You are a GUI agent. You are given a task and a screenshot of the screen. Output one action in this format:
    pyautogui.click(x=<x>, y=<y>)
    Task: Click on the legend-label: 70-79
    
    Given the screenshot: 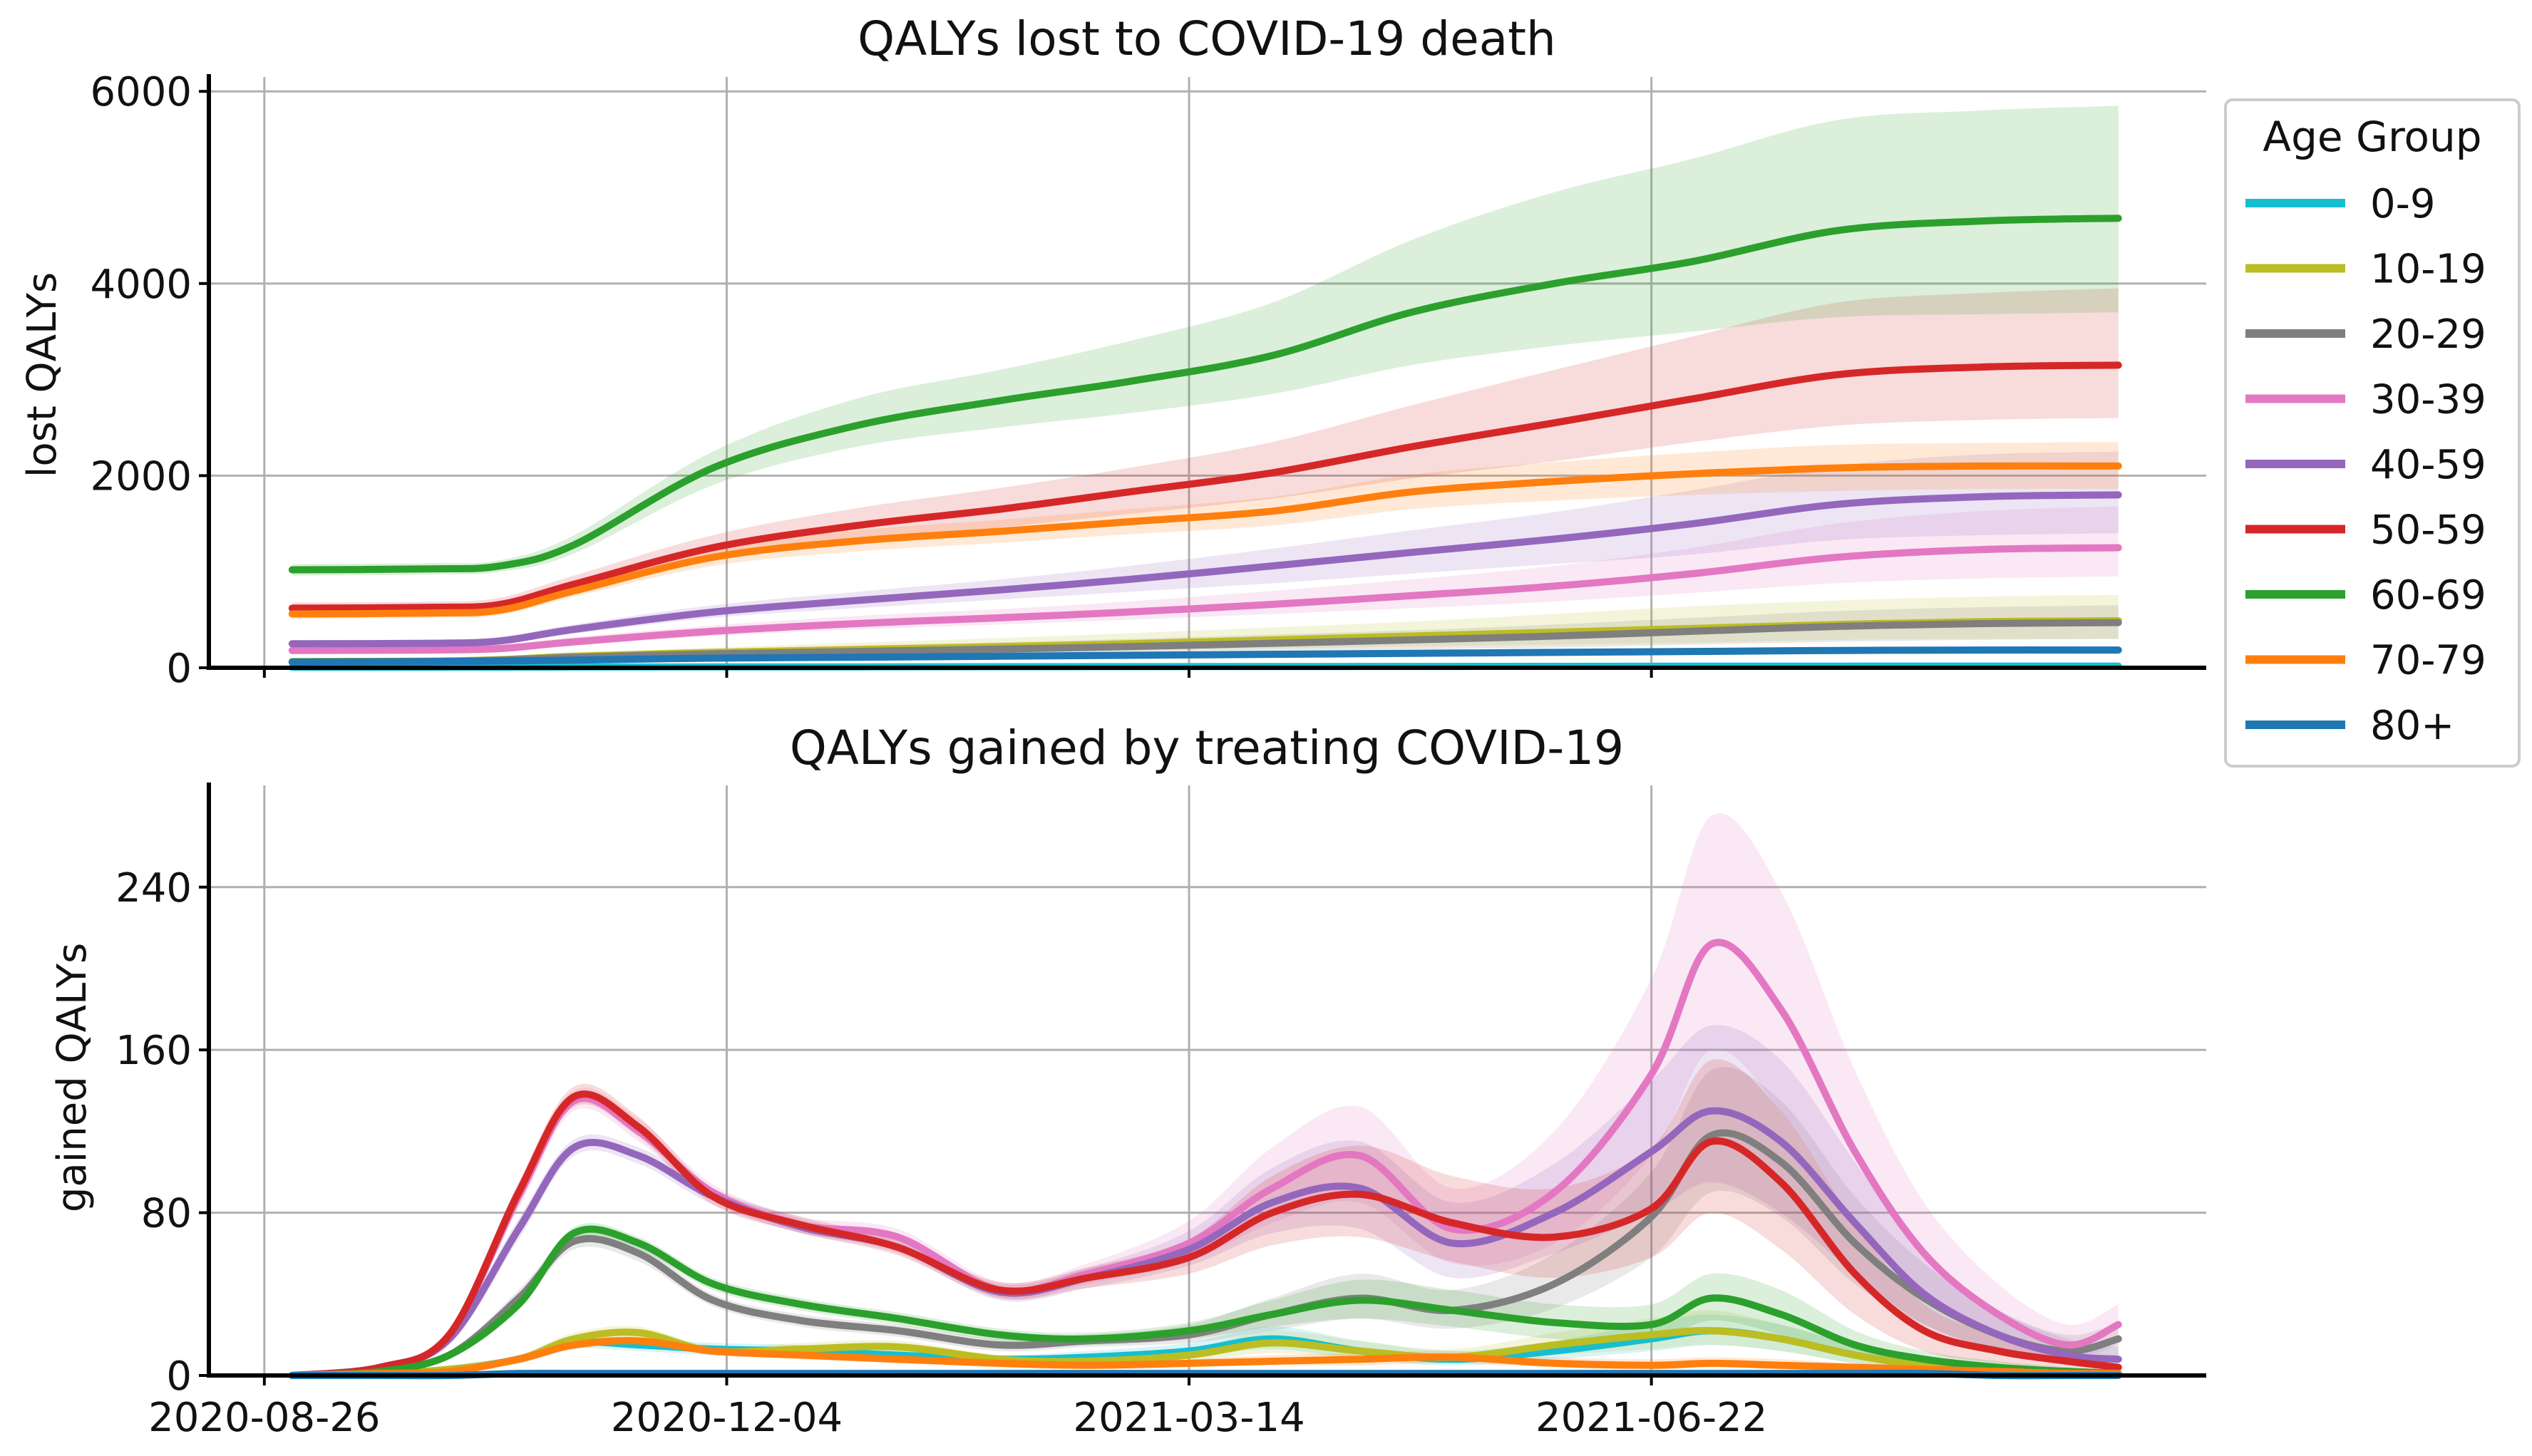 What is the action you would take?
    pyautogui.click(x=2428, y=661)
    